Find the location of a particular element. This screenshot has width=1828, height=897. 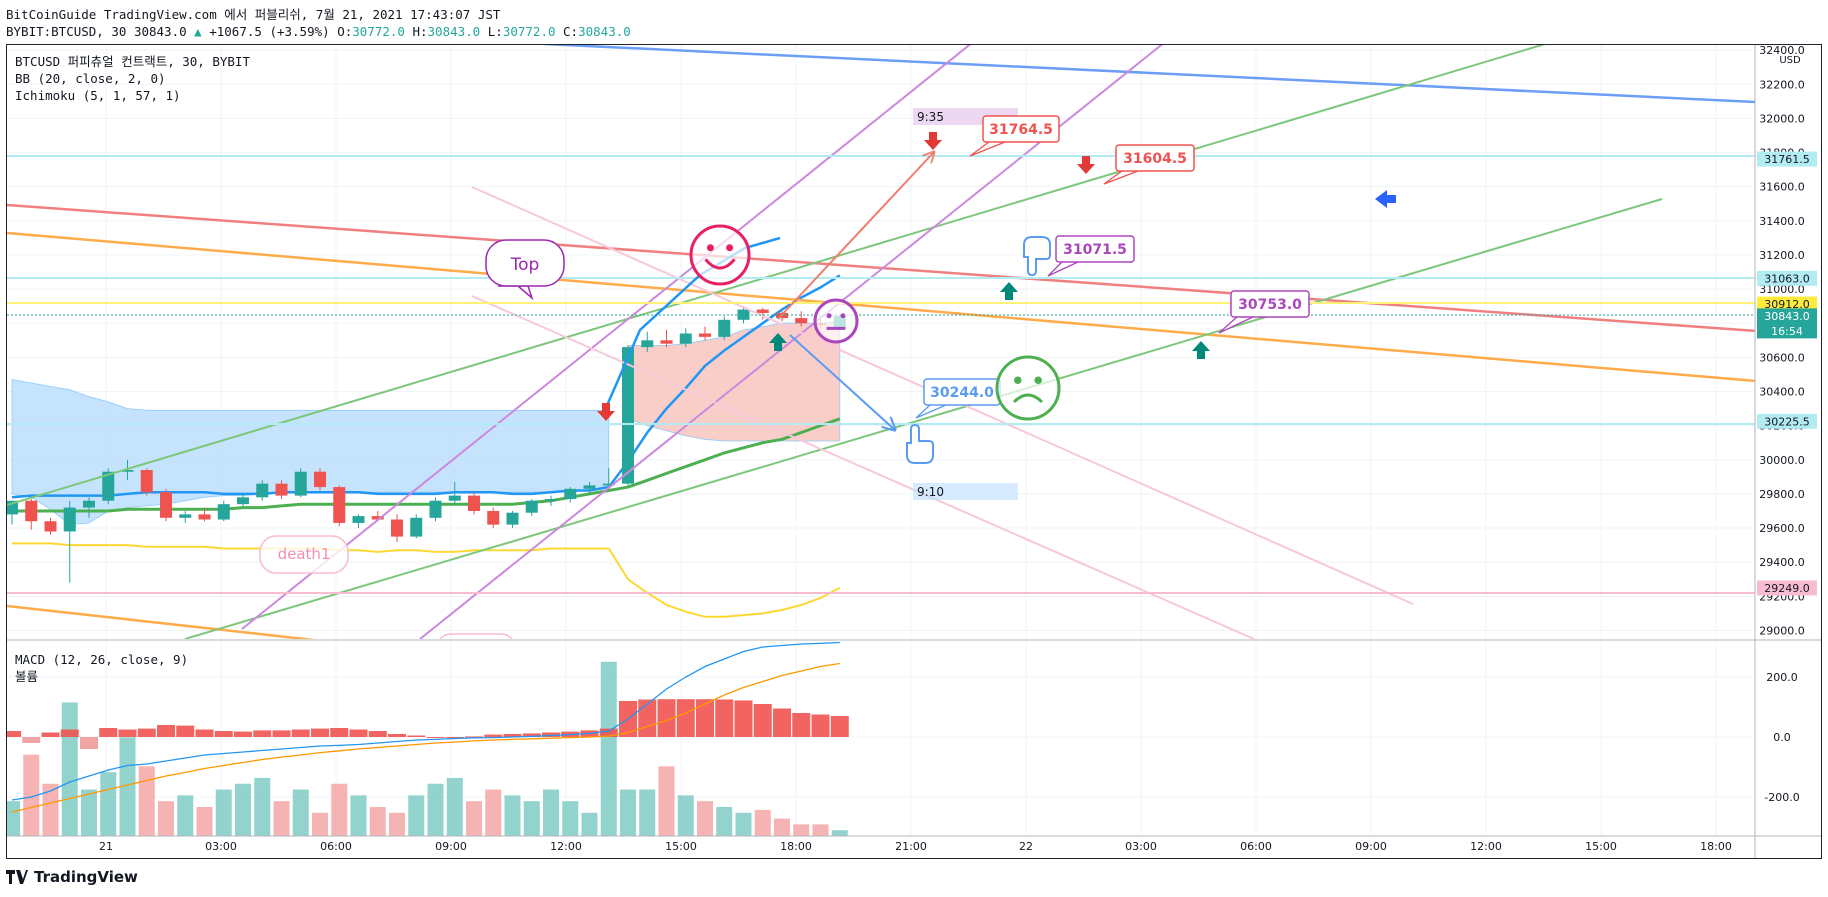

smiley-face-icon-eye is located at coordinates (730, 248).